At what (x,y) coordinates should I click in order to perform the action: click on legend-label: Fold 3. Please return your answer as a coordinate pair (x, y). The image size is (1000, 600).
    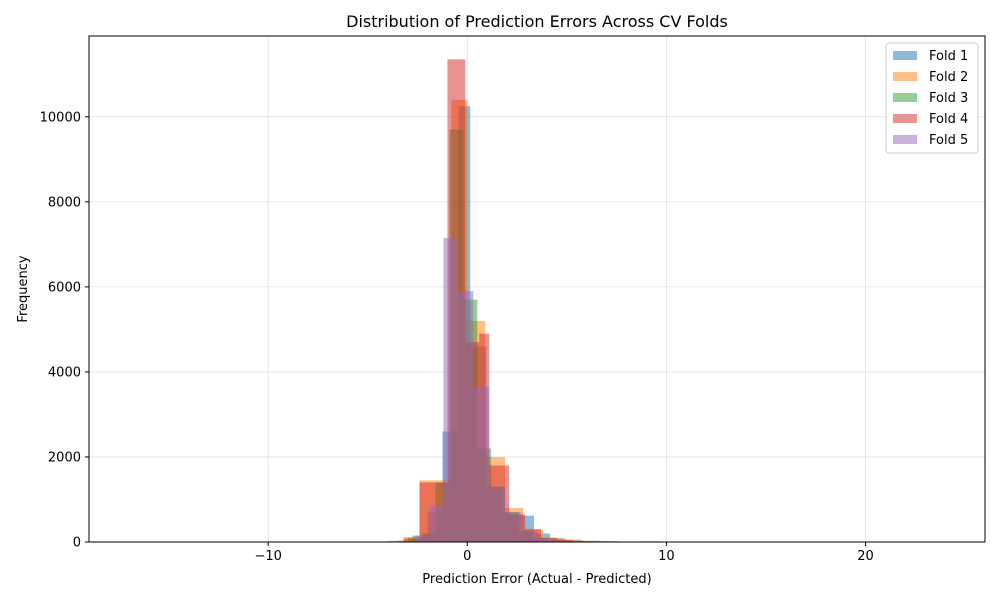
    Looking at the image, I should click on (948, 98).